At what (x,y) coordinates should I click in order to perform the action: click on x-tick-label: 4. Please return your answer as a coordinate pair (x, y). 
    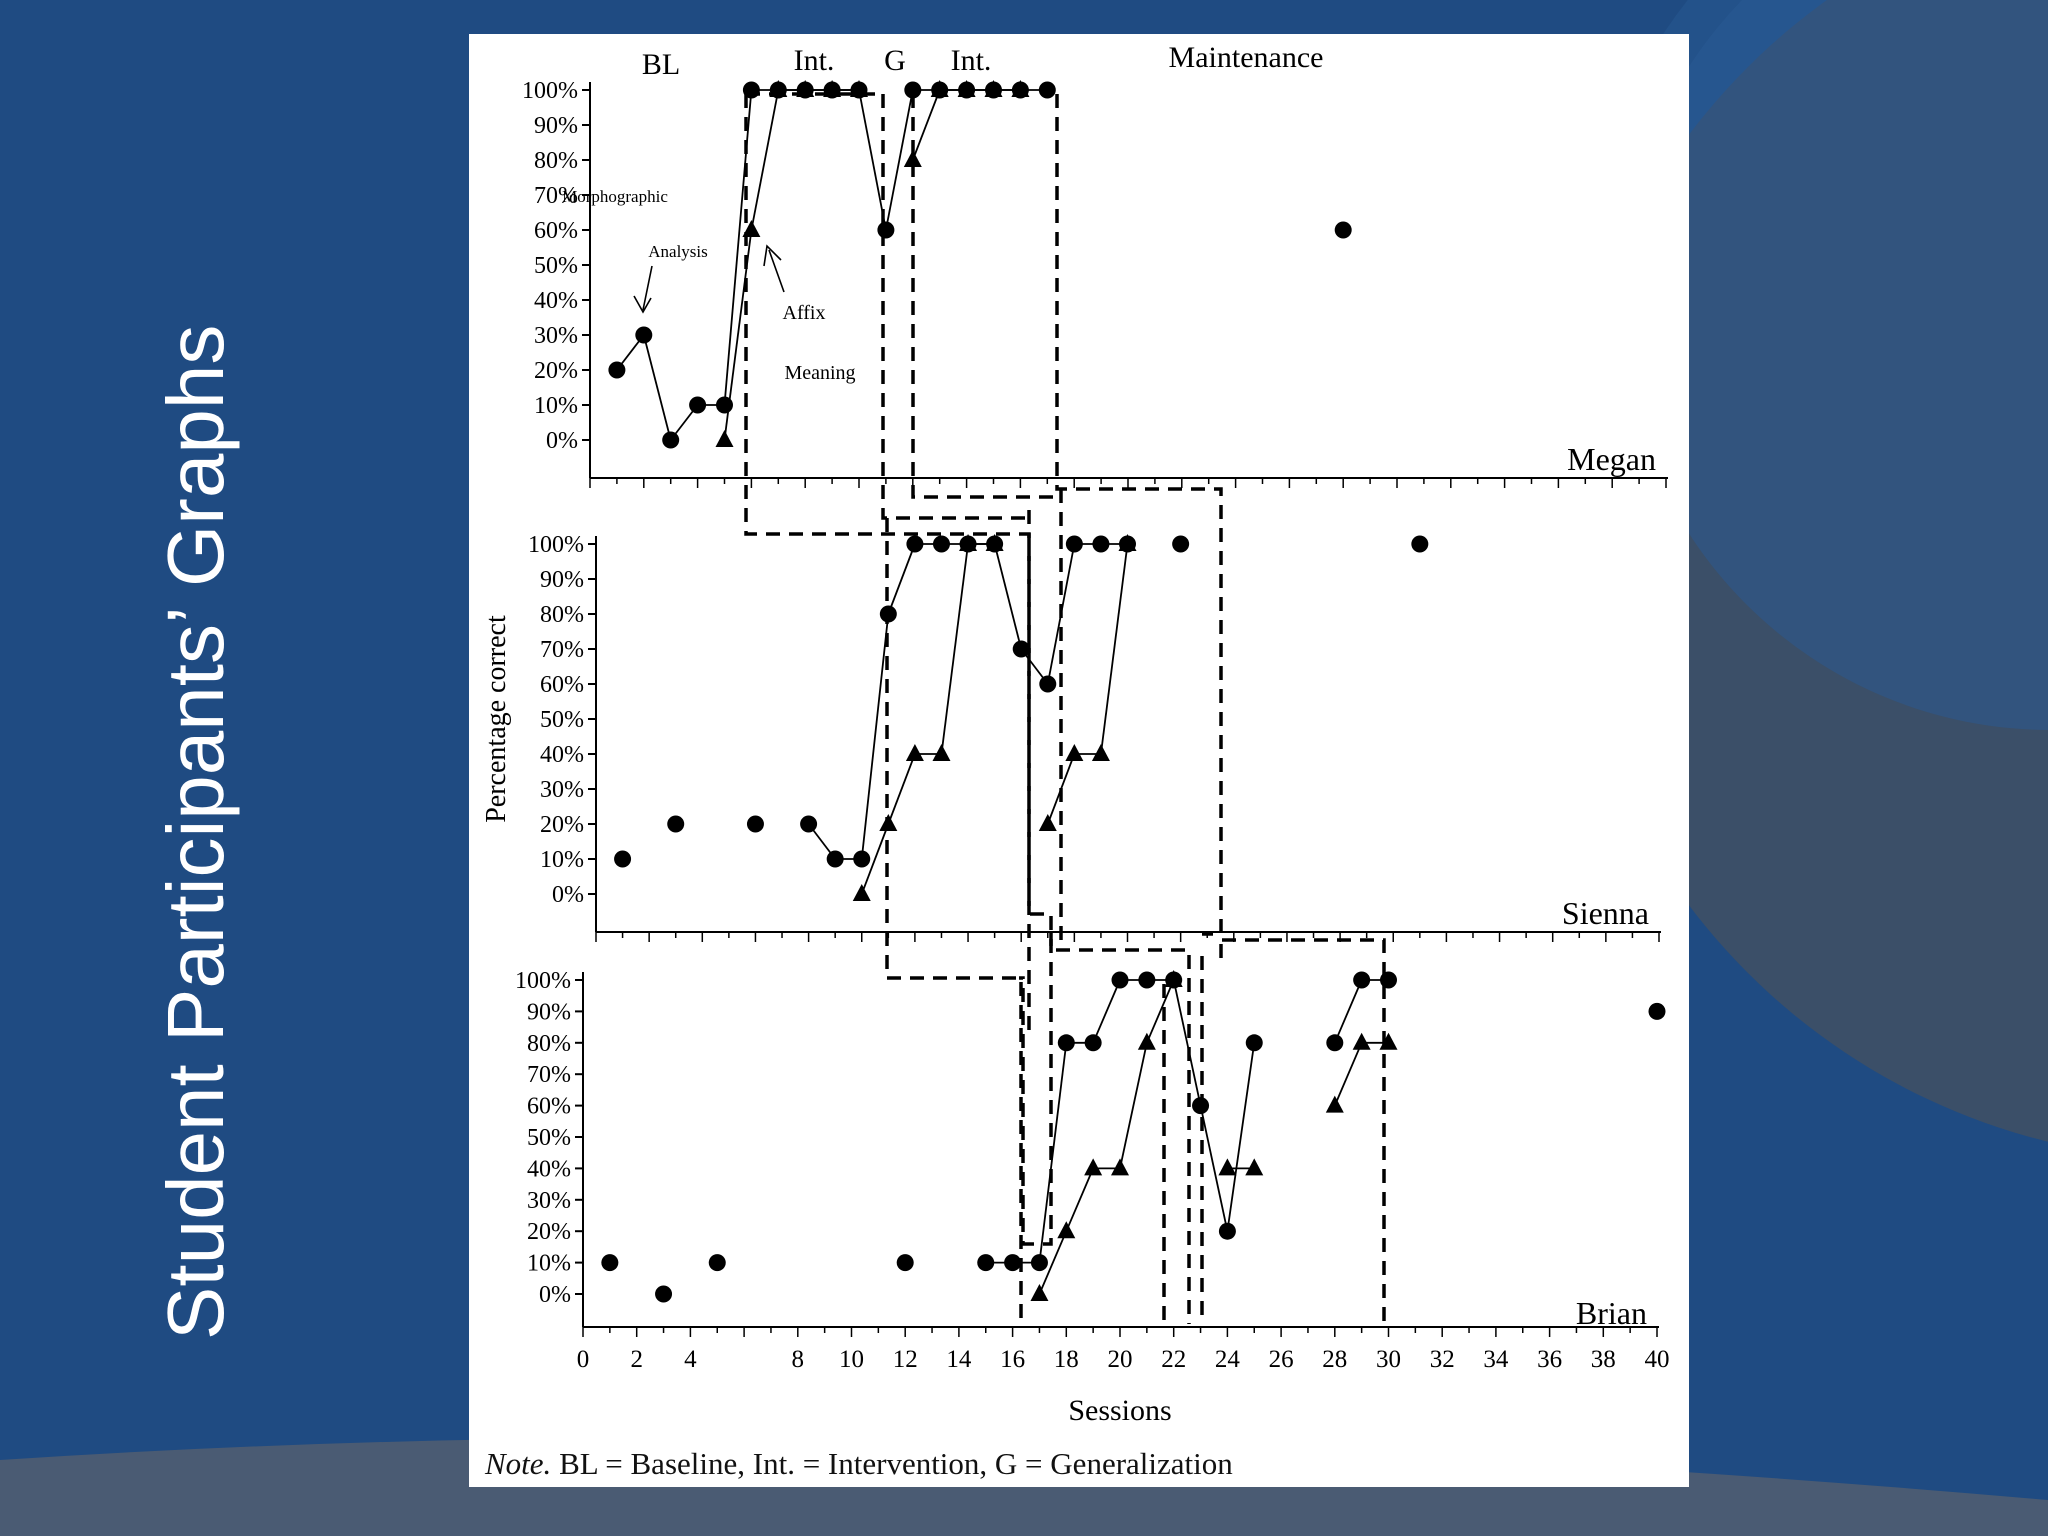
    Looking at the image, I should click on (690, 1359).